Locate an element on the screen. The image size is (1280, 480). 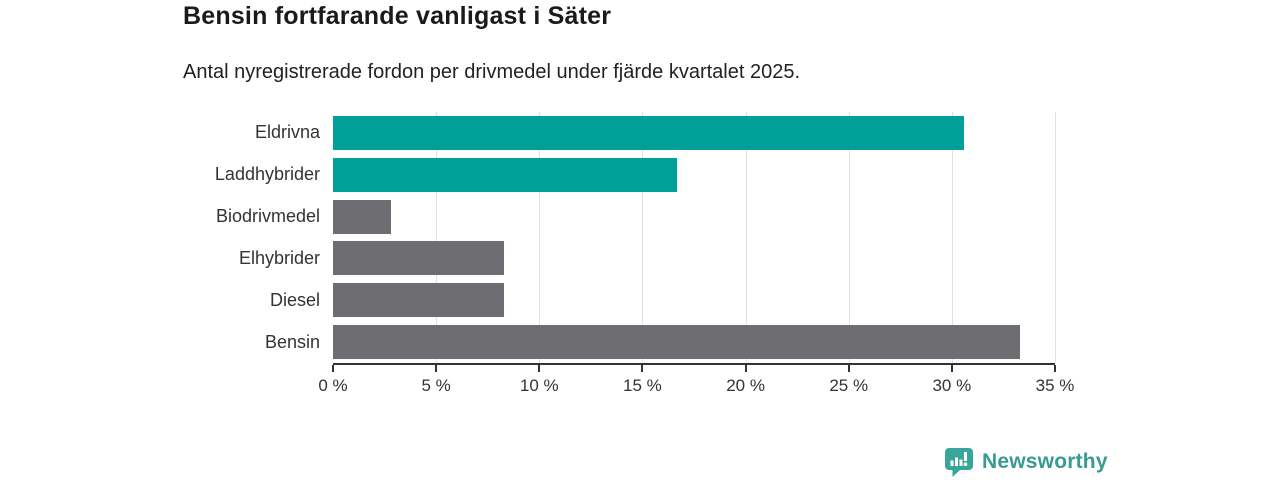
category-label: Eldrivna is located at coordinates (287, 132).